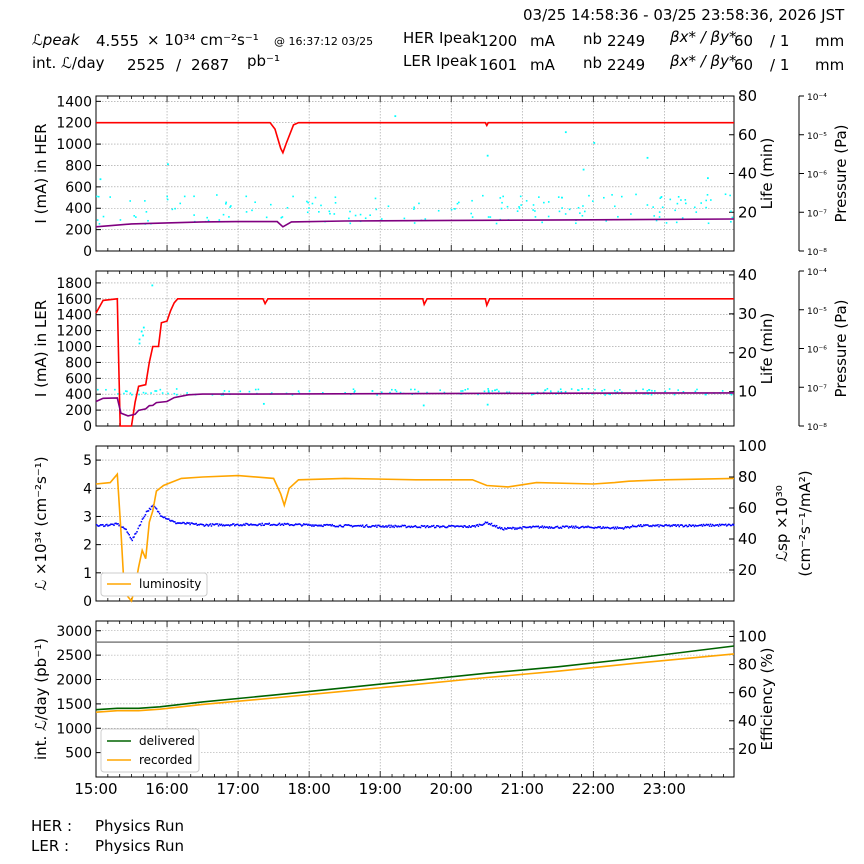 The height and width of the screenshot is (864, 864). What do you see at coordinates (74, 145) in the screenshot?
I see `panel-1-ytick-label: 1000` at bounding box center [74, 145].